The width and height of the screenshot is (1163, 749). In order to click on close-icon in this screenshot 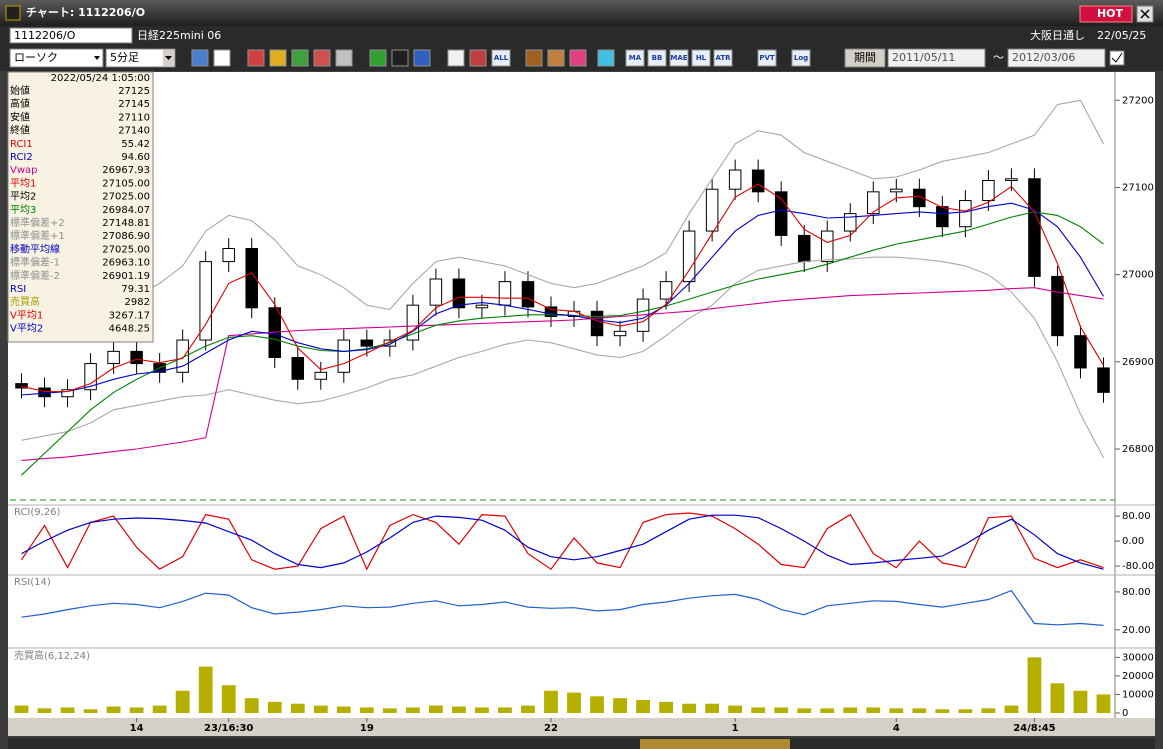, I will do `click(1145, 14)`.